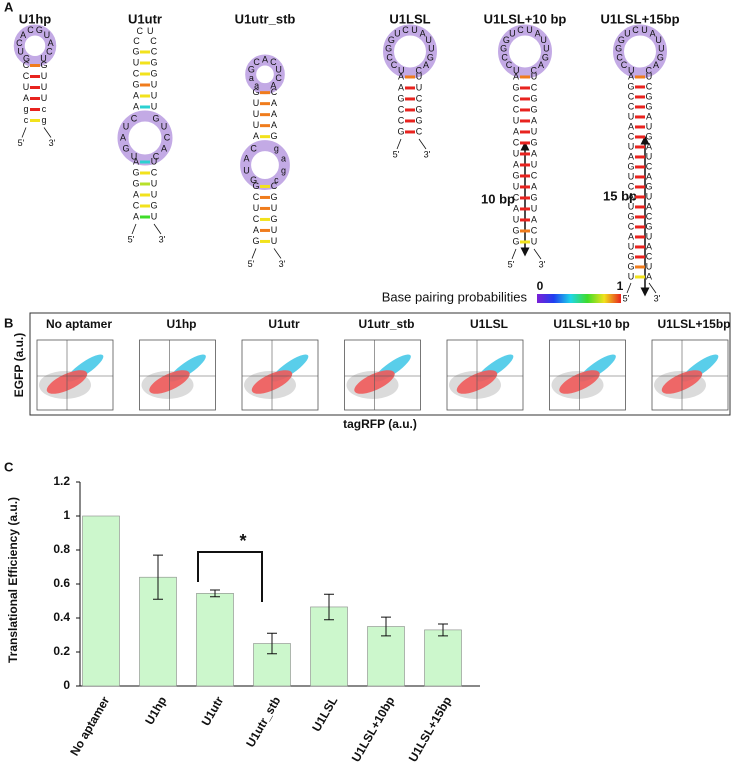 The image size is (735, 766). I want to click on plot-title: U1LSL, so click(489, 324).